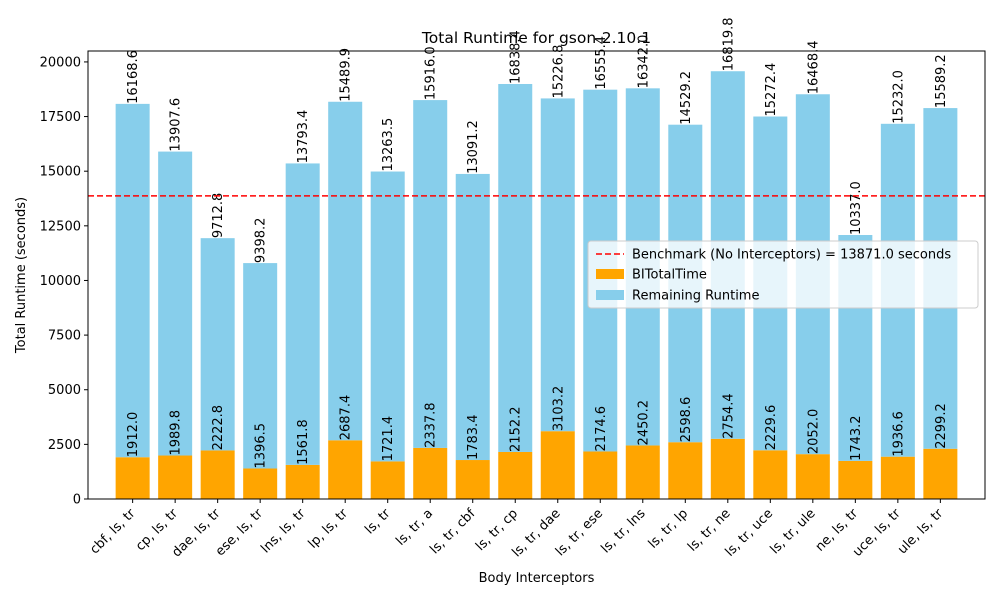  I want to click on data-label-bitotaltime: 2229.6, so click(771, 428).